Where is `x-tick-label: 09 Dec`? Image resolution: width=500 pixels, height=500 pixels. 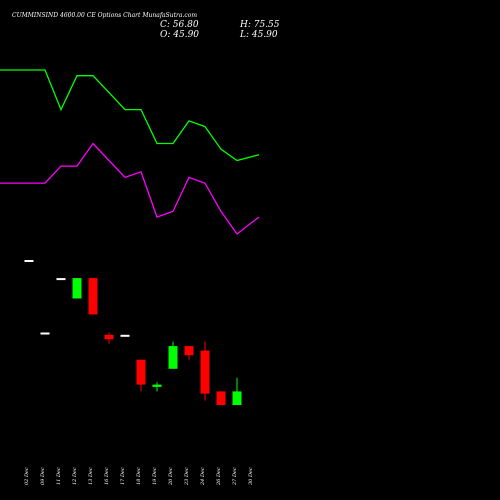 x-tick-label: 09 Dec is located at coordinates (43, 476).